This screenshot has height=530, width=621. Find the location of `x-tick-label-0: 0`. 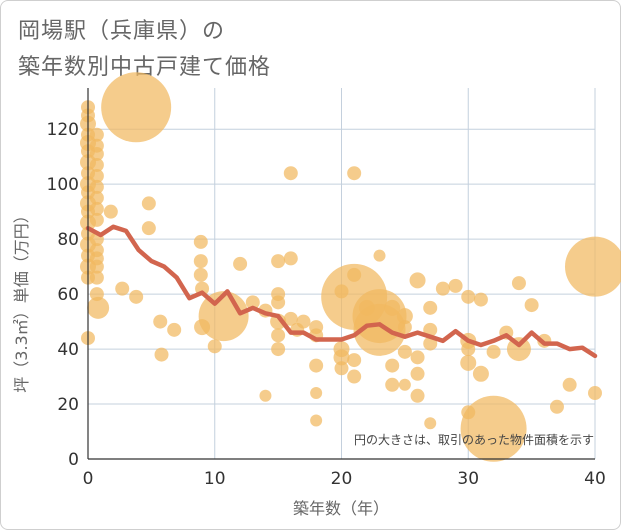

x-tick-label-0: 0 is located at coordinates (88, 479).